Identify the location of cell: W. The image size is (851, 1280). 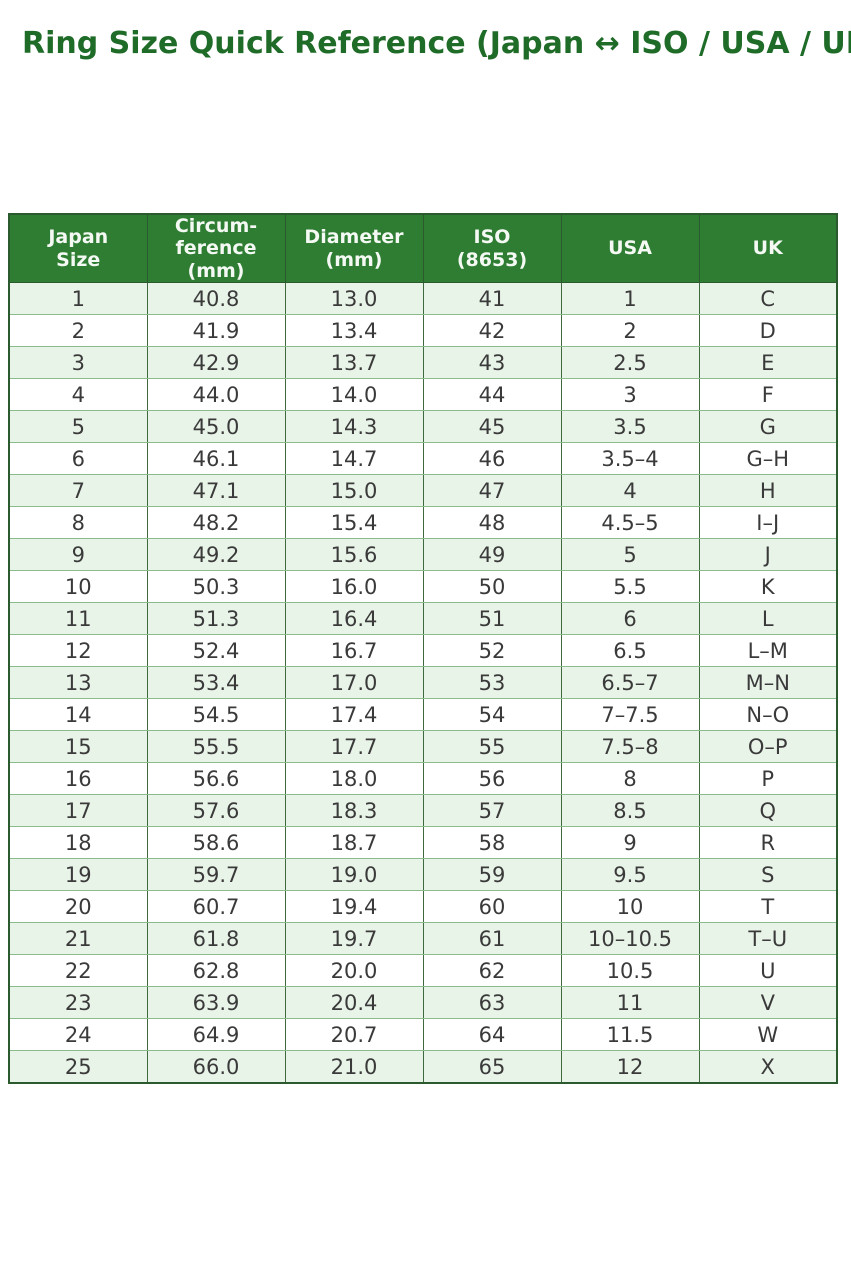
(768, 1035).